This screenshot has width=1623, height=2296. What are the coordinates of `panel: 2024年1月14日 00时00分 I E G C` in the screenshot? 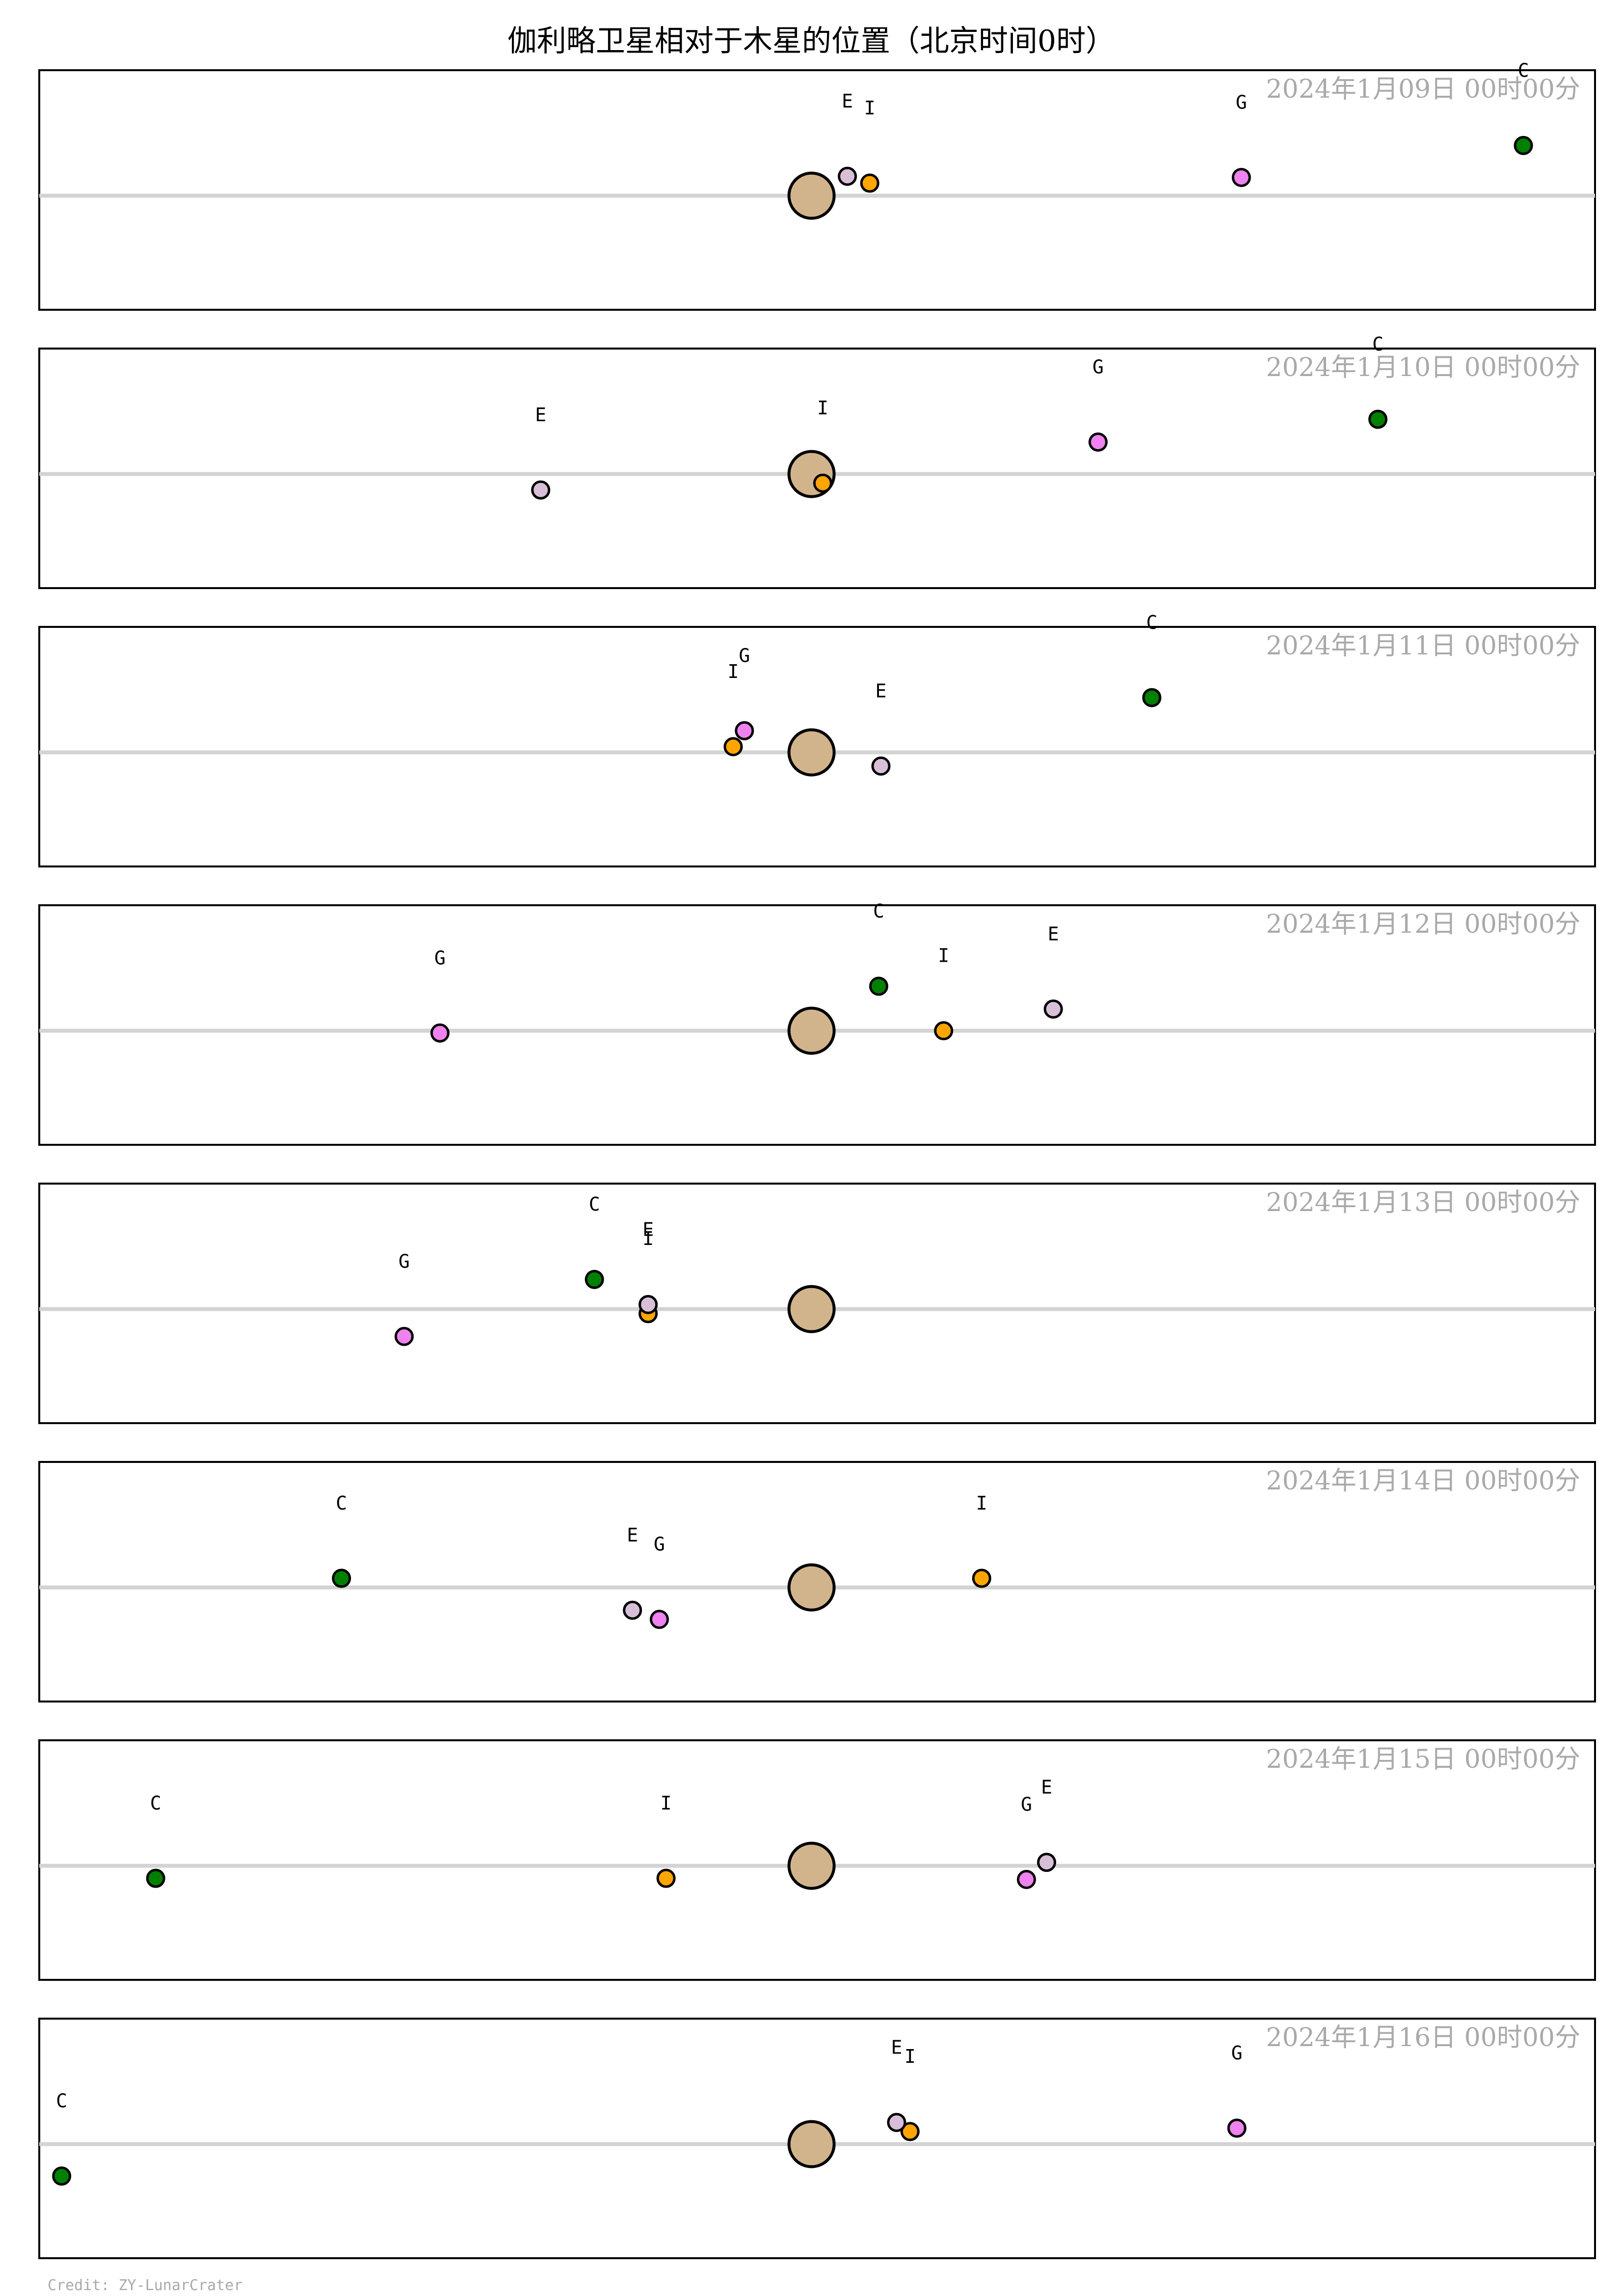 It's located at (817, 1581).